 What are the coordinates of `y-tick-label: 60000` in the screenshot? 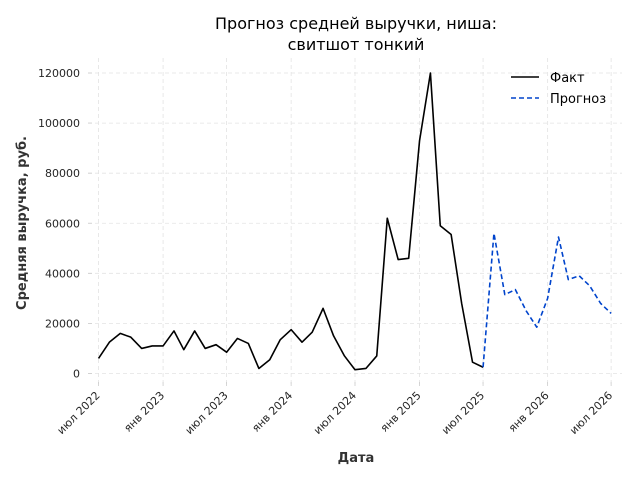 It's located at (62, 223).